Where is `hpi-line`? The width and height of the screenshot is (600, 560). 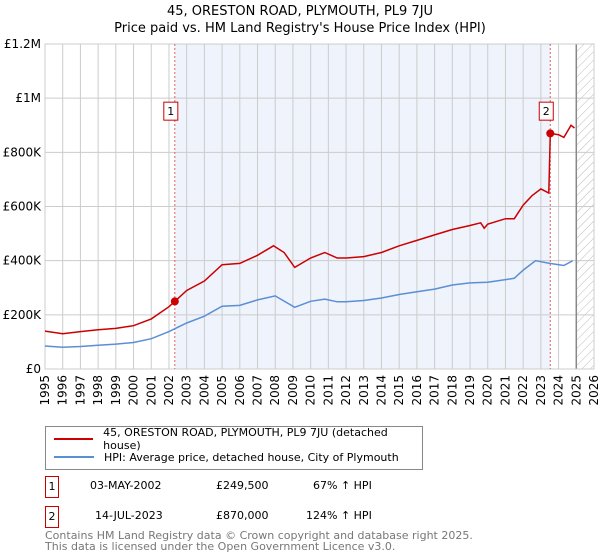
hpi-line is located at coordinates (309, 304).